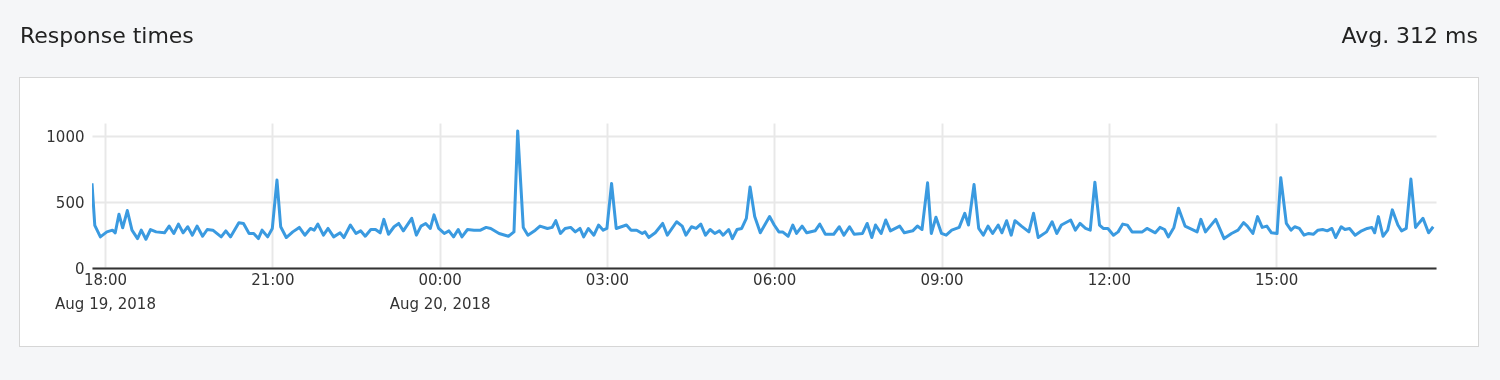 The image size is (1500, 380). Describe the element at coordinates (107, 35) in the screenshot. I see `chart-title: Response times` at that location.